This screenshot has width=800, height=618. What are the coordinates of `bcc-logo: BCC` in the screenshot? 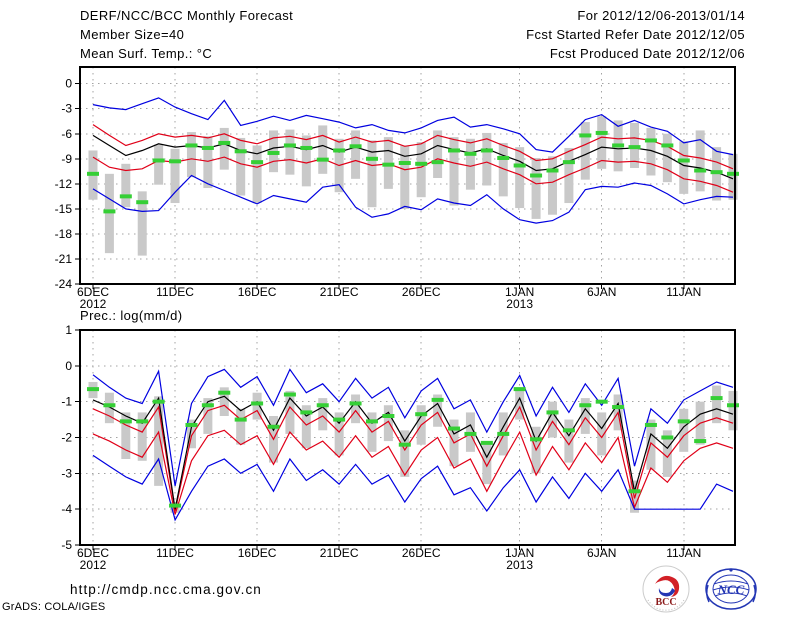 It's located at (666, 589).